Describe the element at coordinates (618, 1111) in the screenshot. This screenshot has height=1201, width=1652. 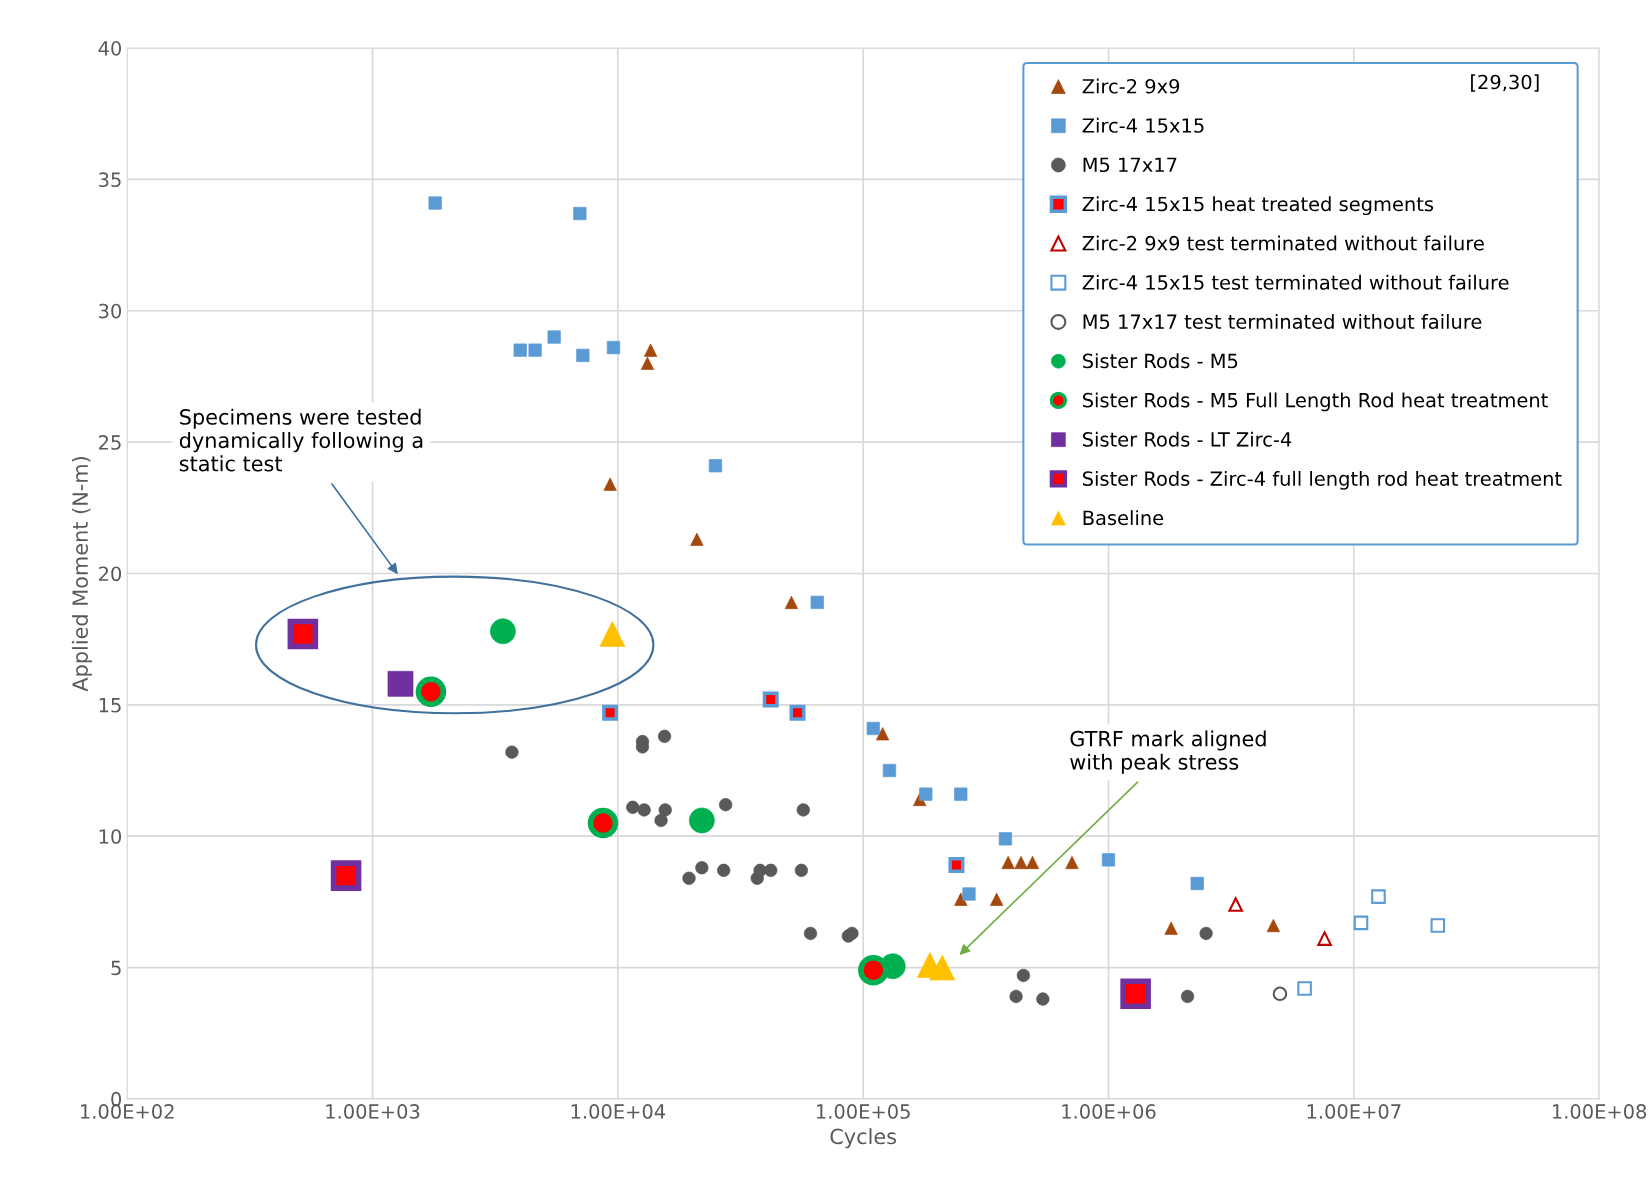
I see `x-tick-label: 1.00E+04` at that location.